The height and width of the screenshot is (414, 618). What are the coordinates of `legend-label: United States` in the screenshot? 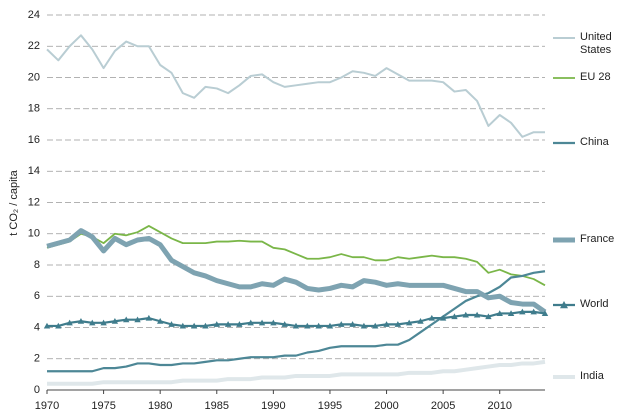 It's located at (596, 43).